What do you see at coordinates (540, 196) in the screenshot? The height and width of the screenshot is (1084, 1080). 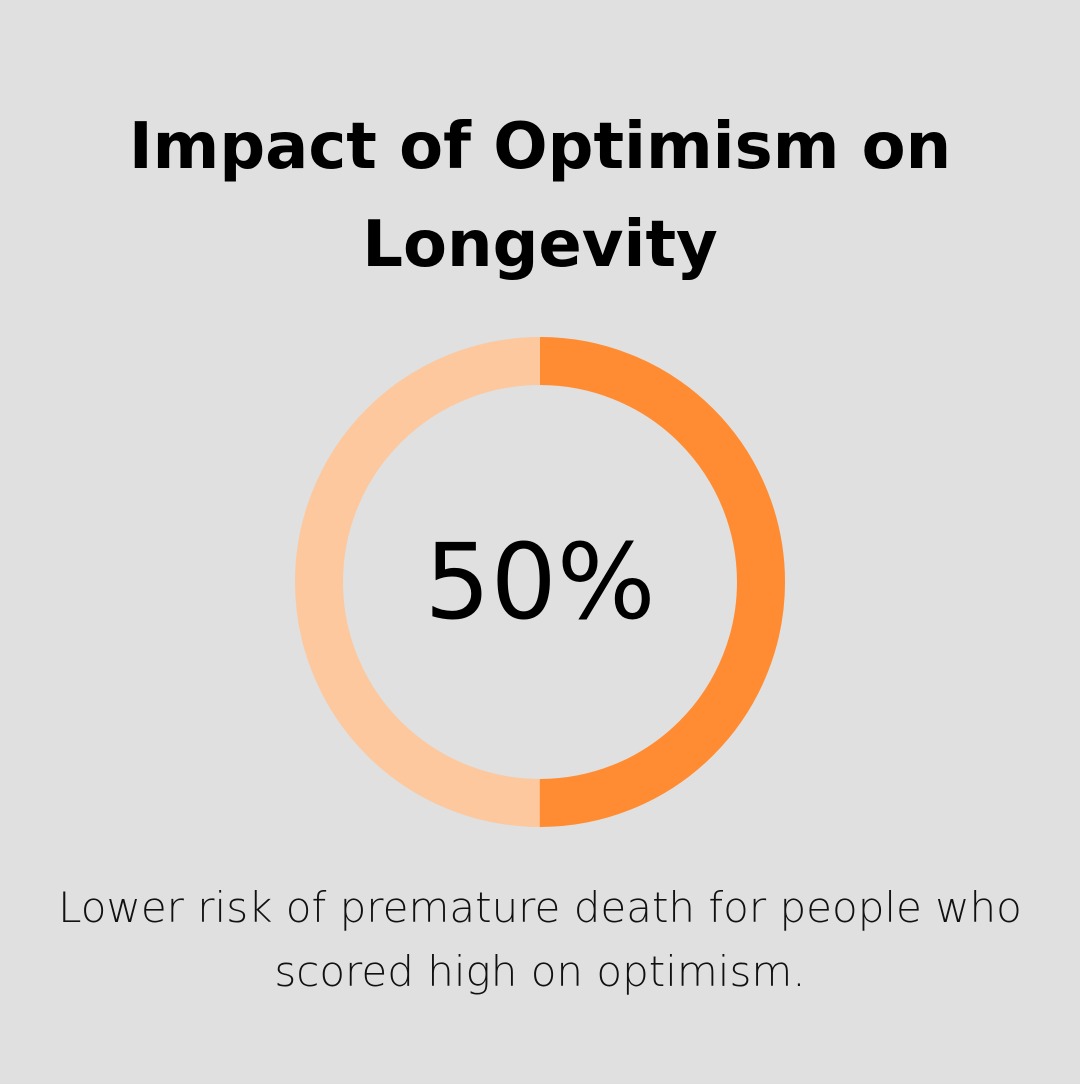 I see `chart-title: Impact of Optimism on Longevity` at bounding box center [540, 196].